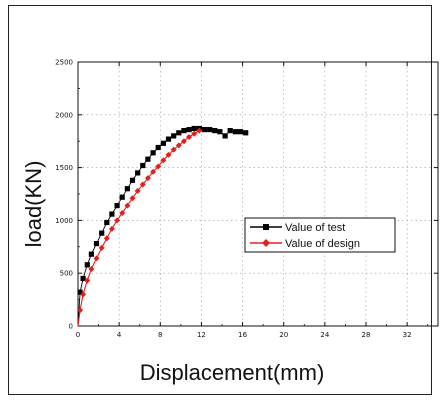 Image resolution: width=441 pixels, height=400 pixels. I want to click on y-tick-label: 1500, so click(64, 168).